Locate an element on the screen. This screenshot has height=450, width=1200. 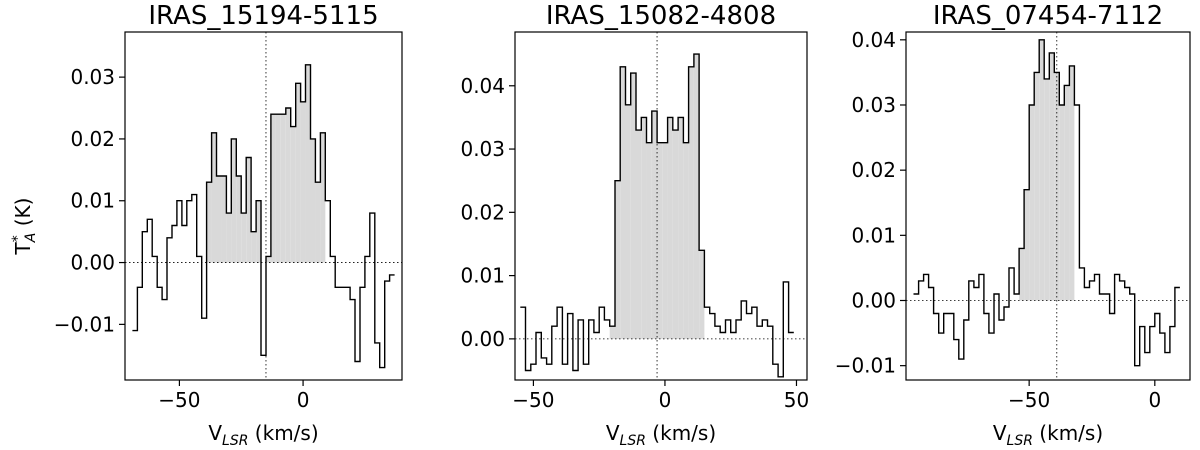
spectrum-step-line is located at coordinates (263, 216).